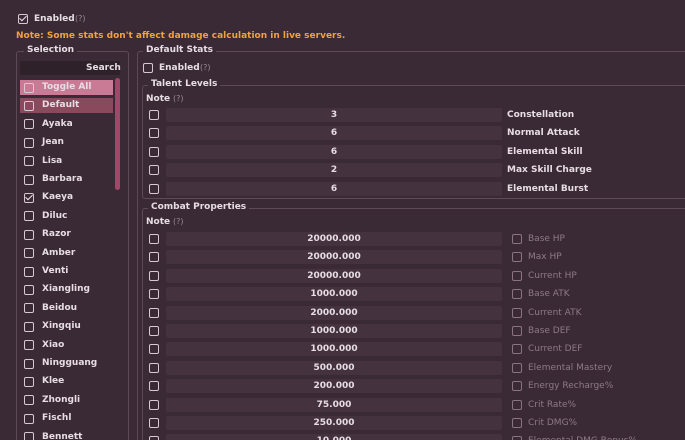 This screenshot has height=440, width=685. Describe the element at coordinates (66, 289) in the screenshot. I see `selection-item: Xiangling` at that location.